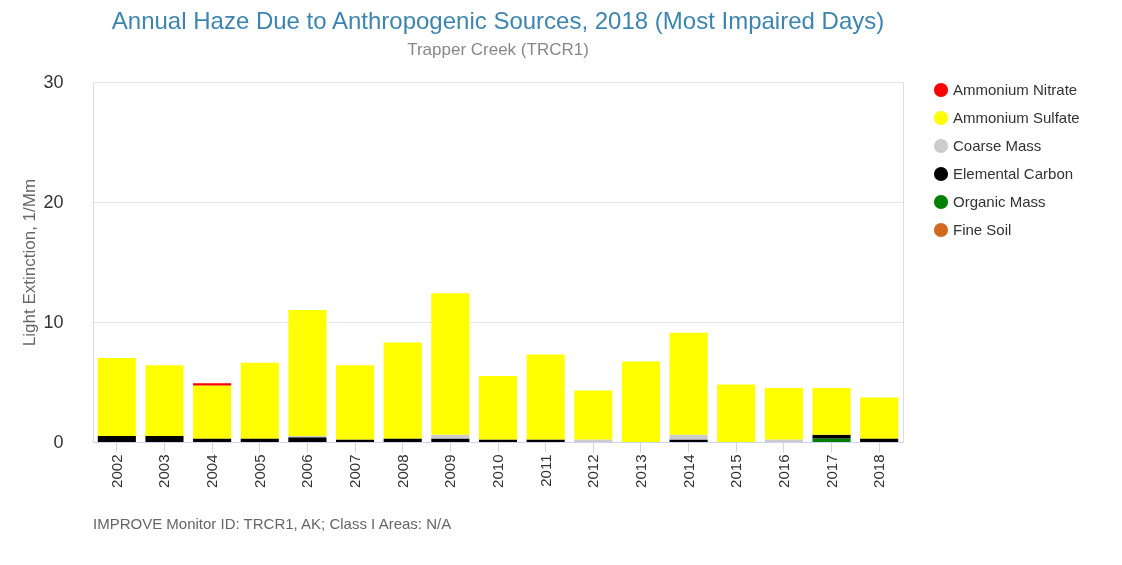 Image resolution: width=1122 pixels, height=565 pixels. I want to click on x-tick-label: 2014, so click(688, 471).